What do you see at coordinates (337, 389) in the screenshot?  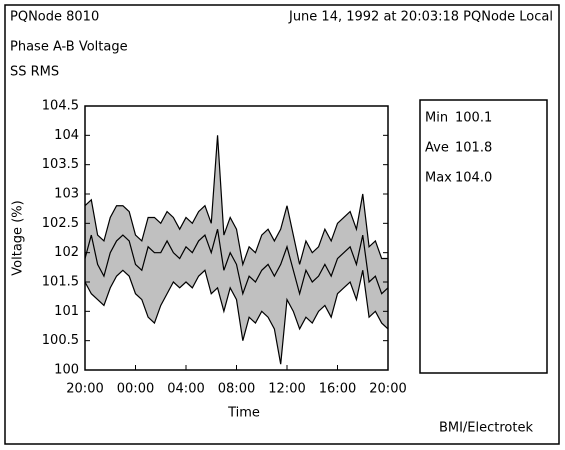 I see `x-tick-label: 16:00` at bounding box center [337, 389].